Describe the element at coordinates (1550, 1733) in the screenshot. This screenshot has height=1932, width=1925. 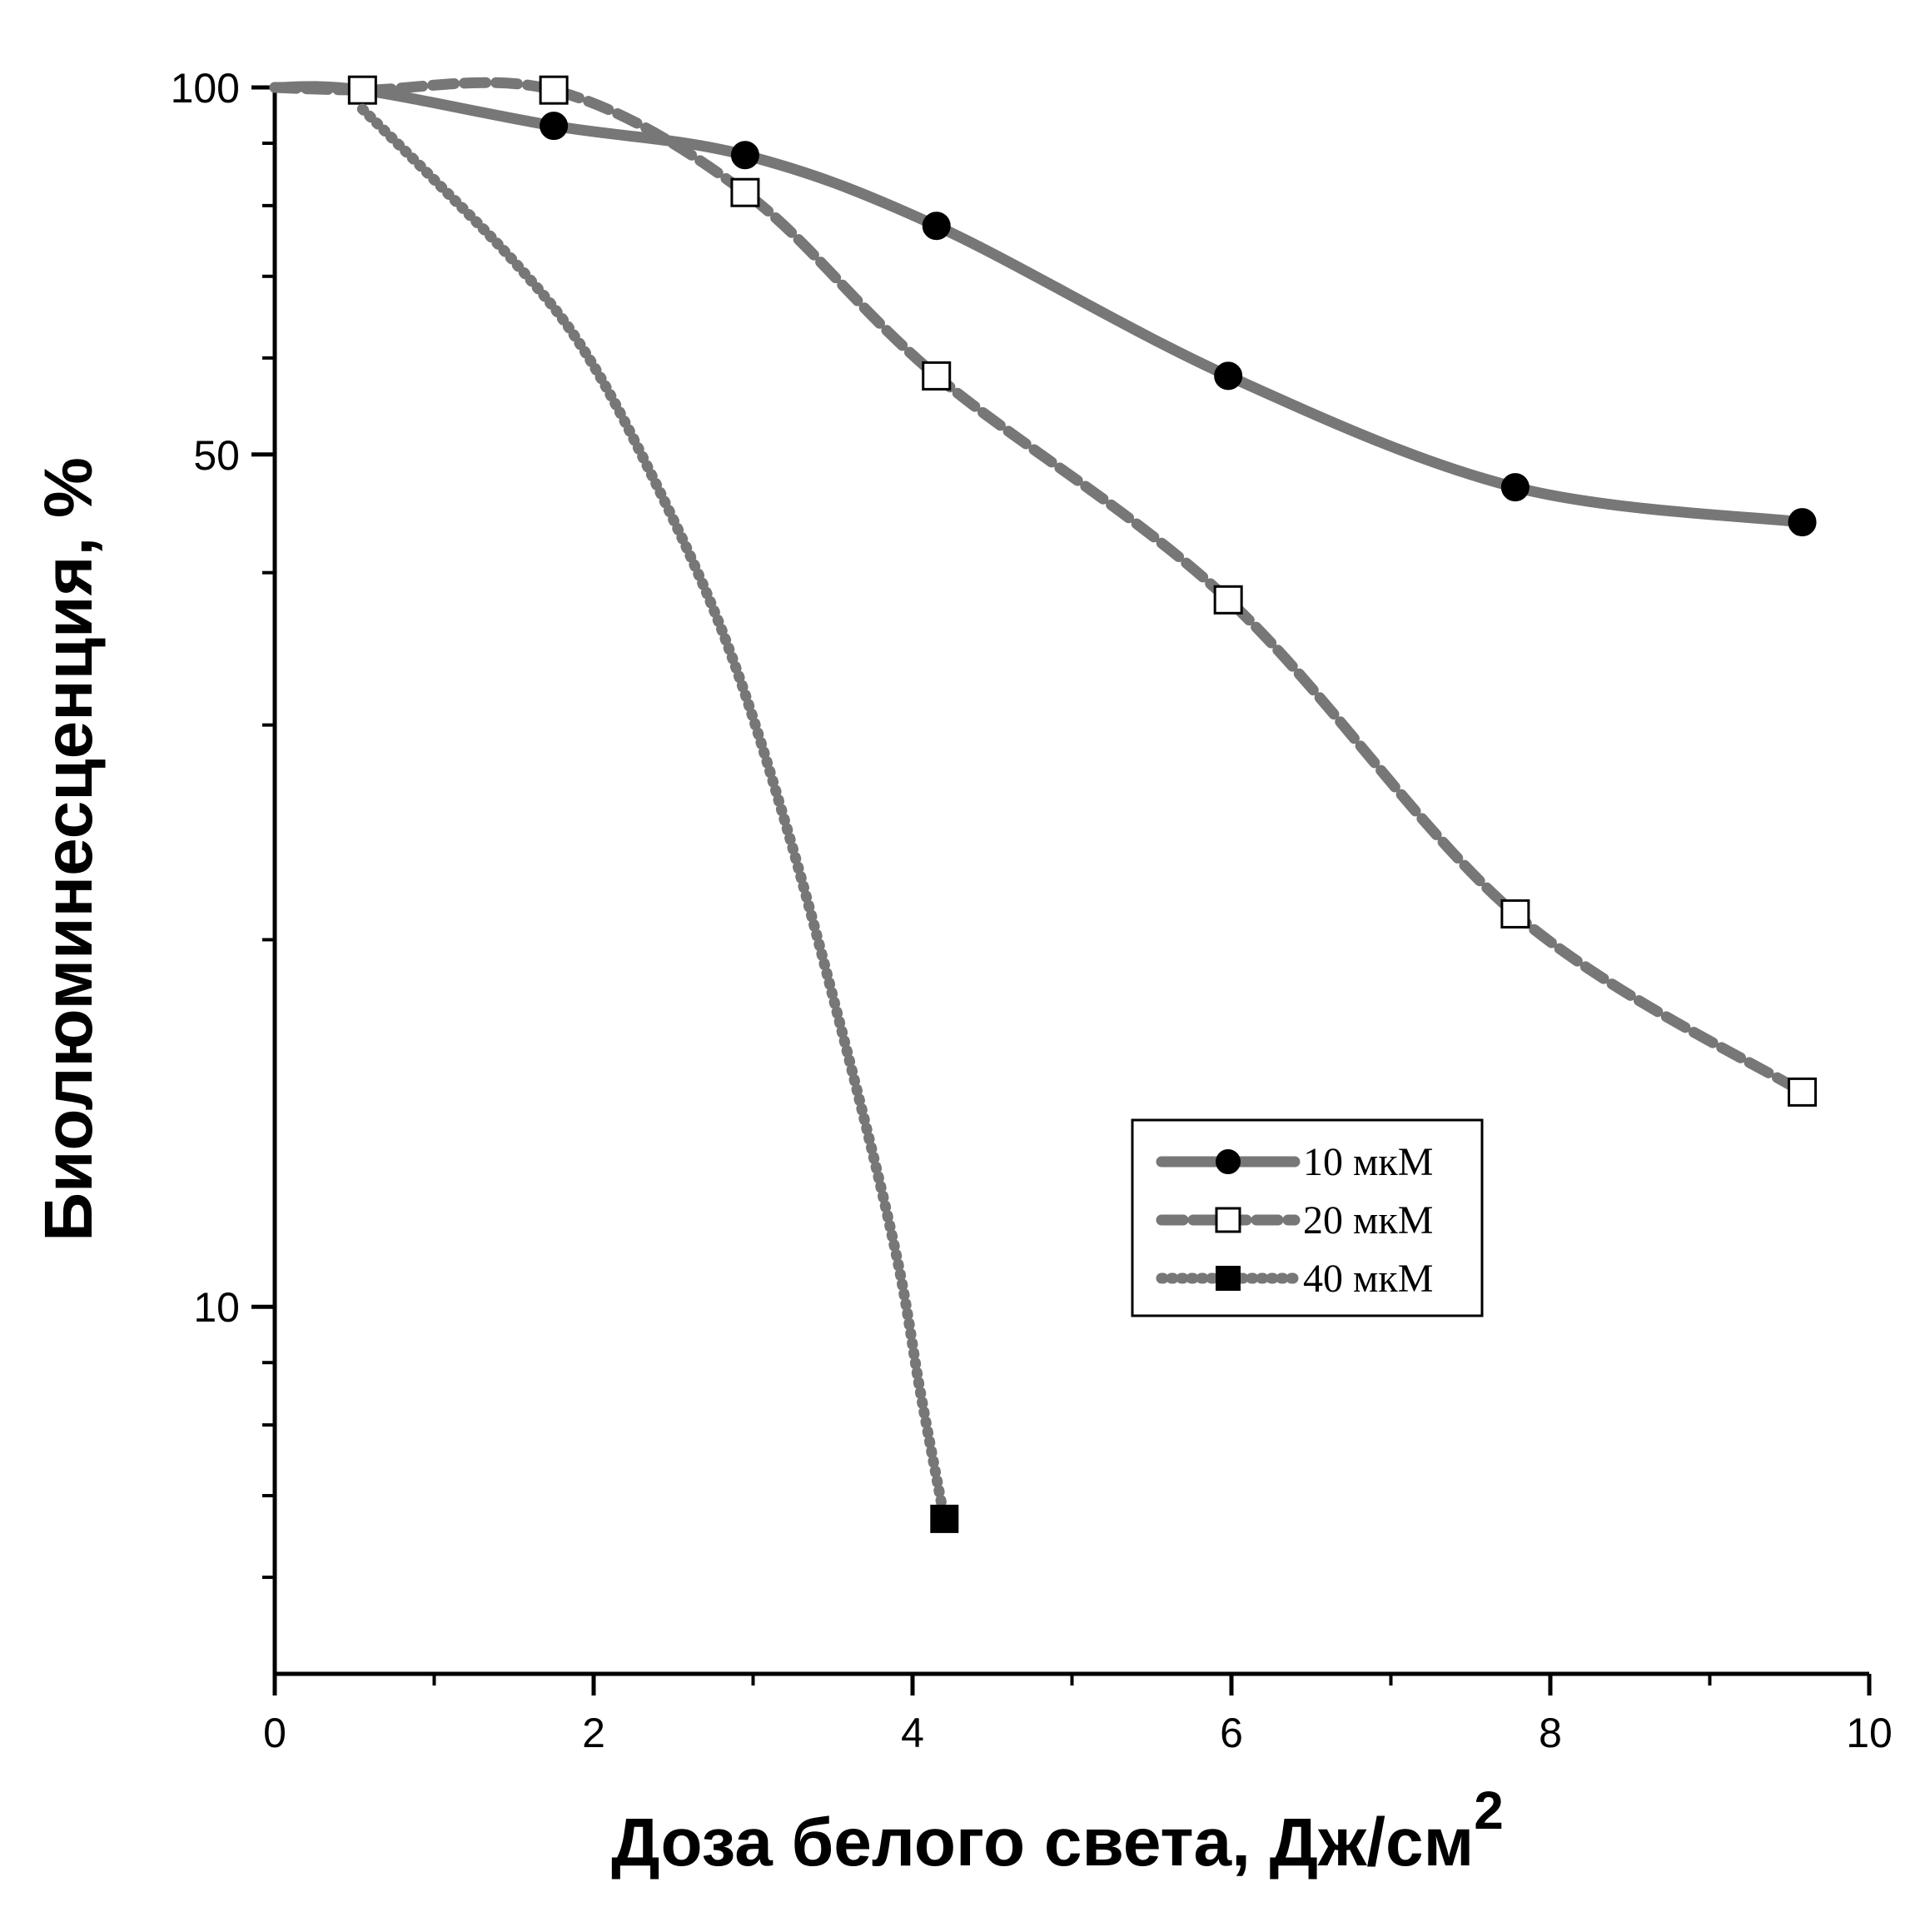
I see `x-tick-label: 8` at that location.